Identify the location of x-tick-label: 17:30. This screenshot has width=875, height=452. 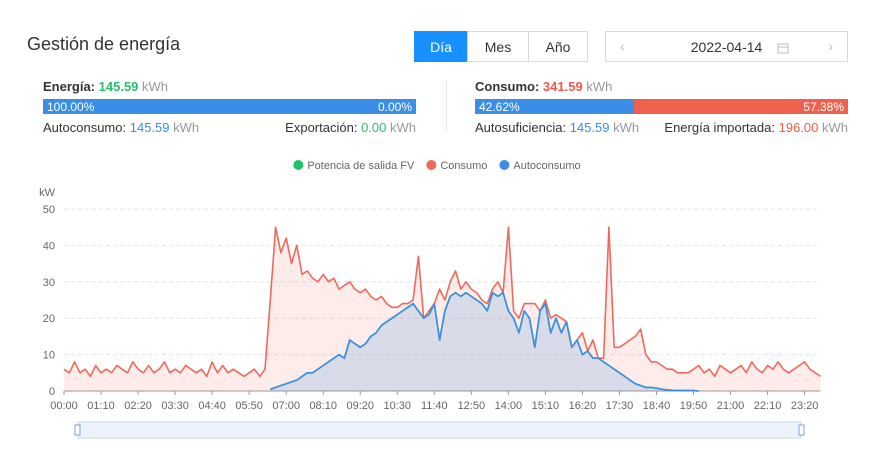
(620, 406).